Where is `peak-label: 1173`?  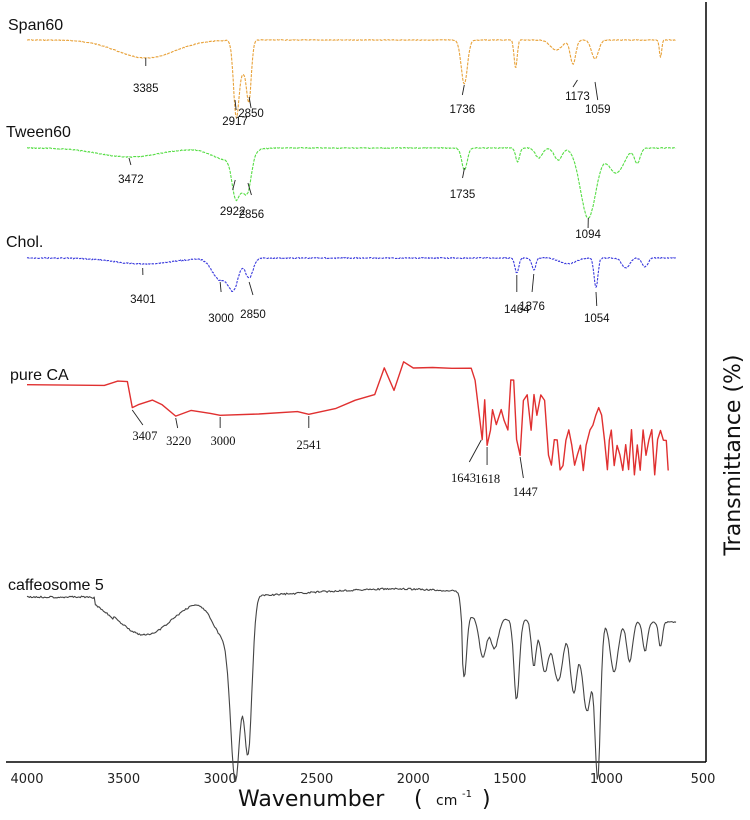 peak-label: 1173 is located at coordinates (577, 97).